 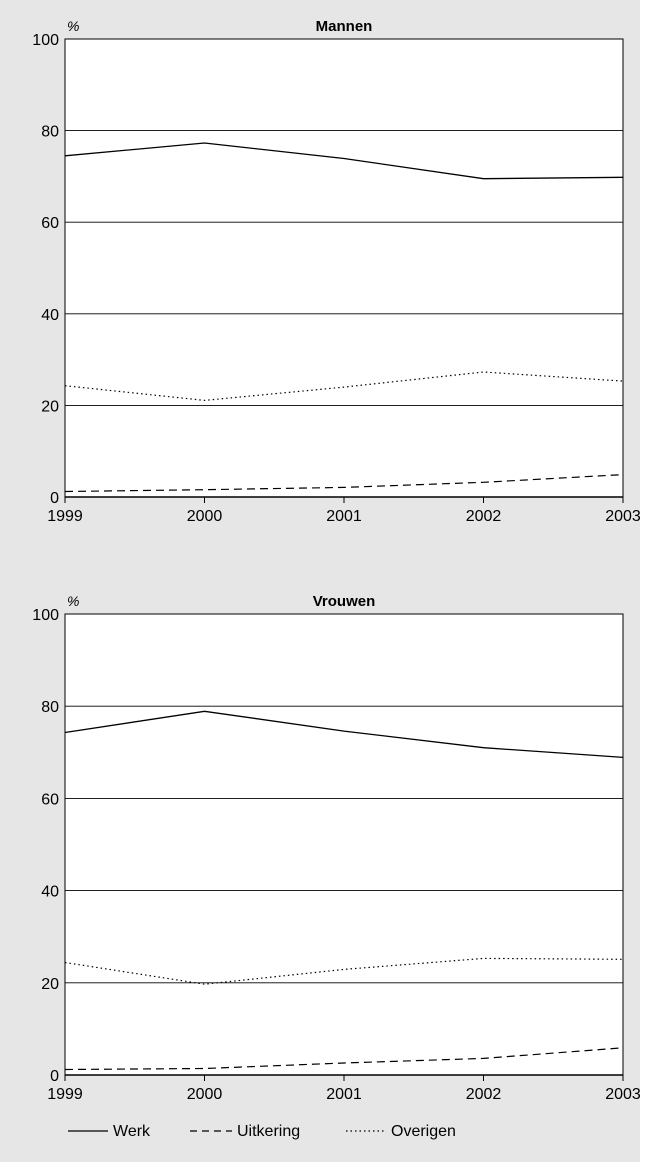 What do you see at coordinates (344, 26) in the screenshot?
I see `chart-title-mannen: Mannen` at bounding box center [344, 26].